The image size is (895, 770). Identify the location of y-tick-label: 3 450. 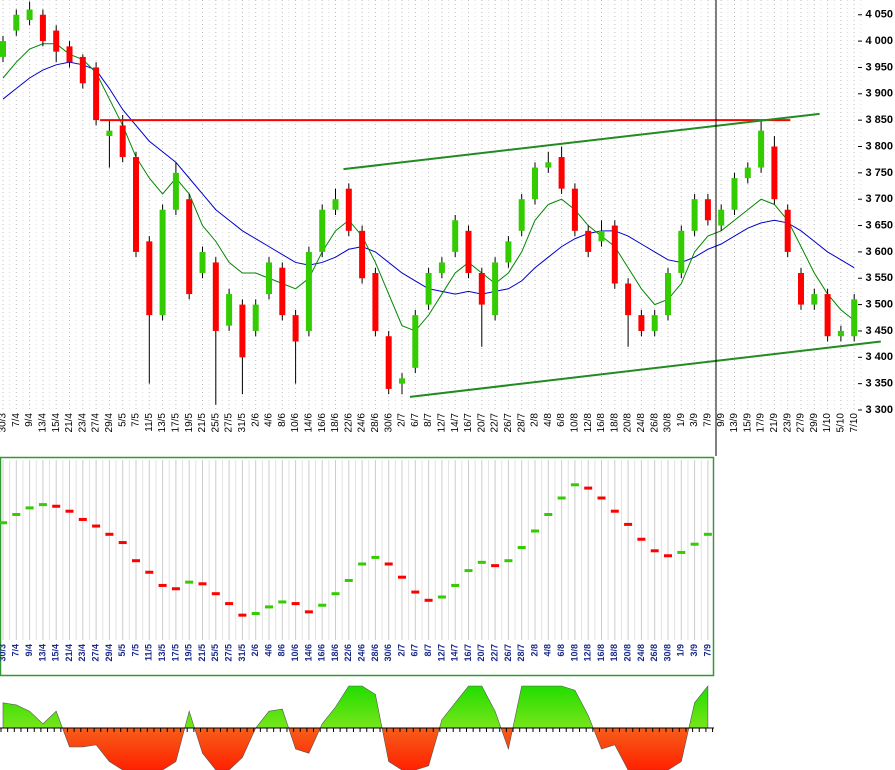
(879, 331).